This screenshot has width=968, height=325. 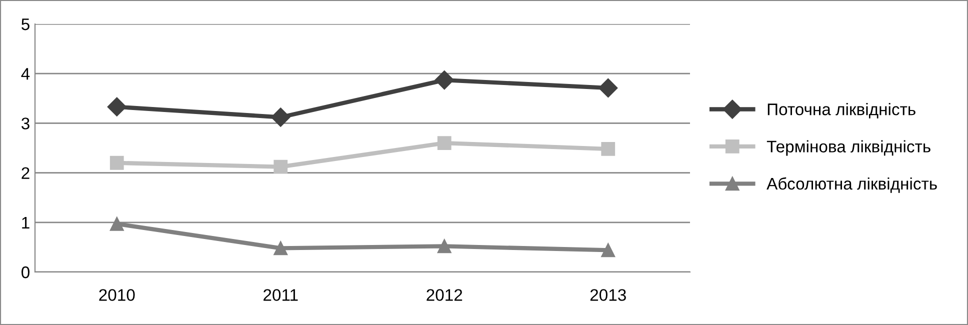 What do you see at coordinates (851, 185) in the screenshot?
I see `legend-label: Абсолютна ліквідність` at bounding box center [851, 185].